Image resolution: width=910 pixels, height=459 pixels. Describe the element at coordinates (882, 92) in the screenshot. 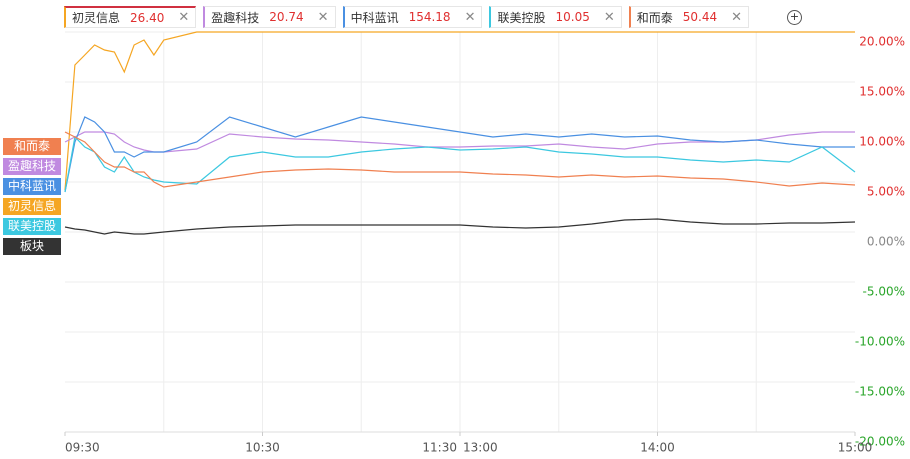

I see `y-tick-label: 15.00%` at that location.